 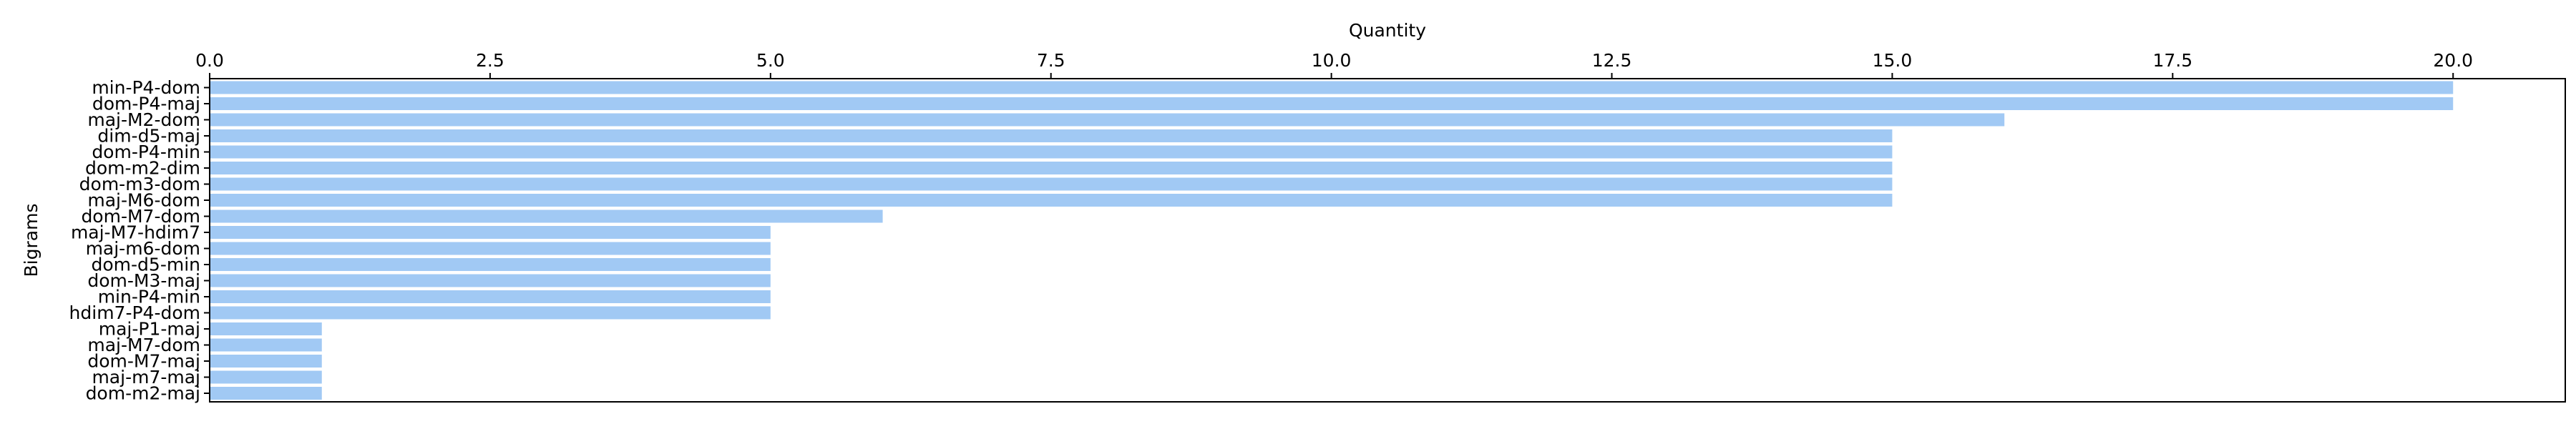 What do you see at coordinates (149, 297) in the screenshot?
I see `y-tick-label: min-P4-min` at bounding box center [149, 297].